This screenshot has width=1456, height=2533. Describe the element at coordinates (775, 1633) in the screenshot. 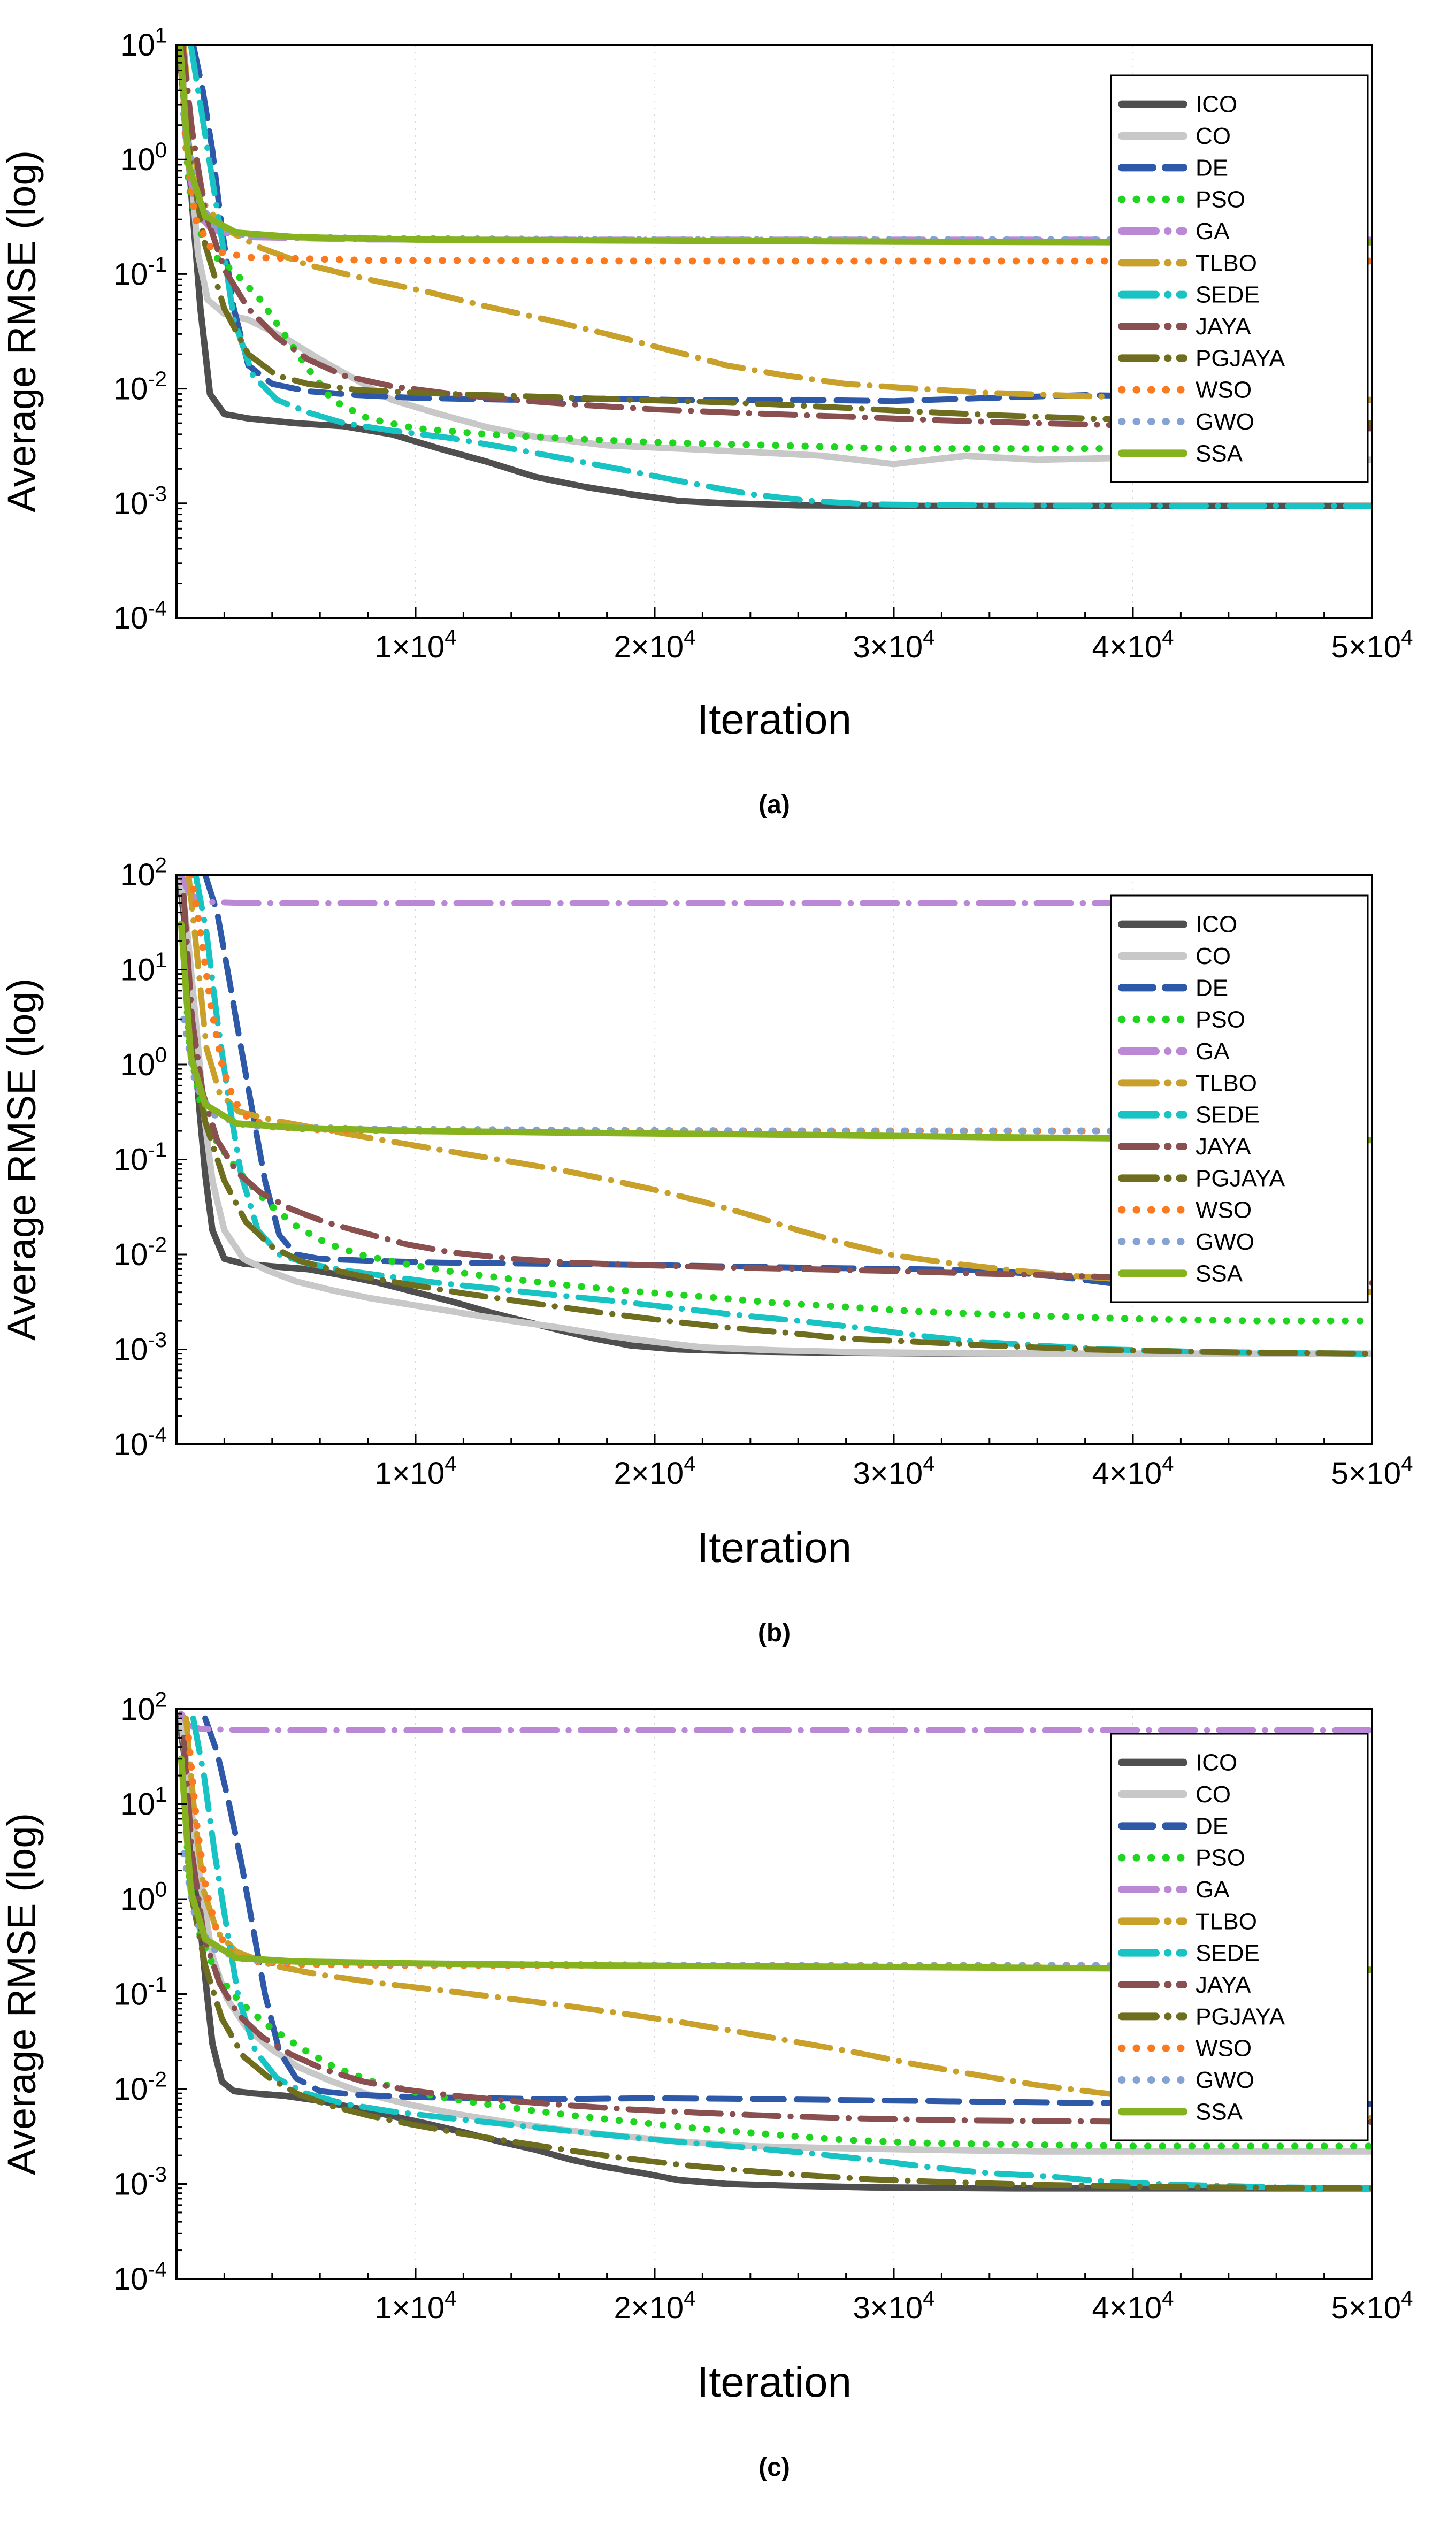

I see `subplot-caption: (b)` at that location.